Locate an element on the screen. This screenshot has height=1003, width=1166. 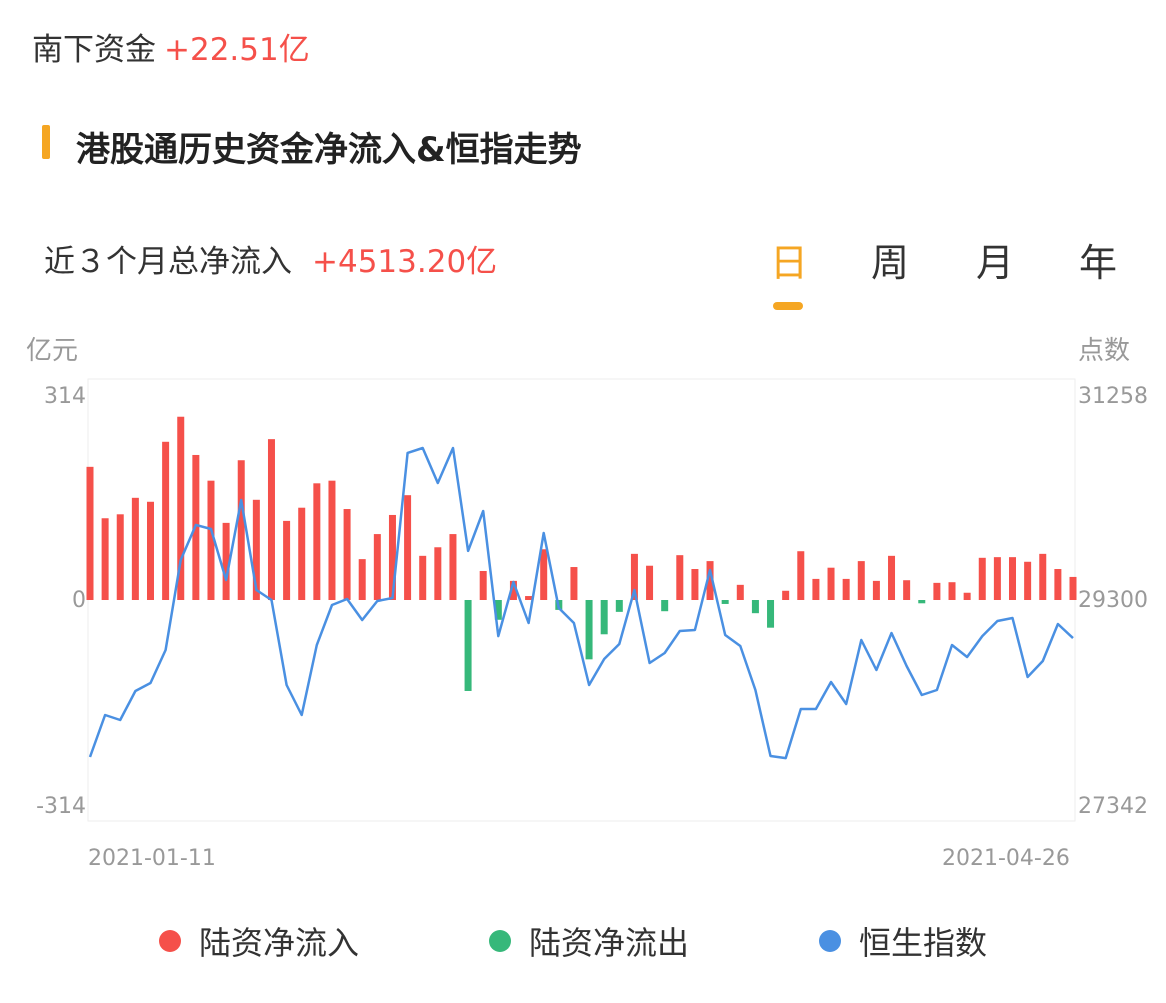
inflow-dot-icon is located at coordinates (170, 941).